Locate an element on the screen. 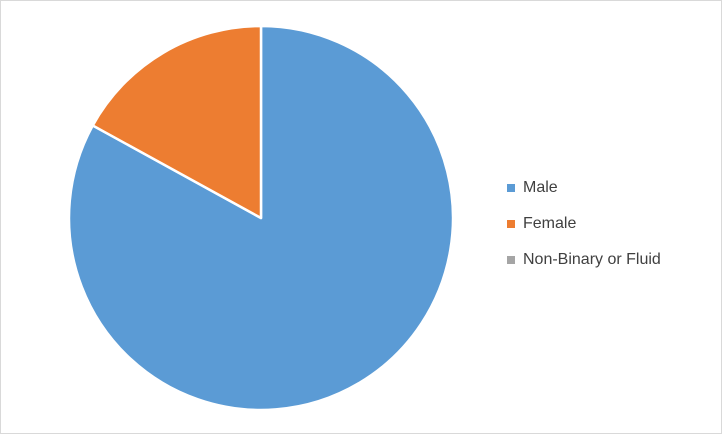 The width and height of the screenshot is (722, 434). legend-swatch-female is located at coordinates (511, 224).